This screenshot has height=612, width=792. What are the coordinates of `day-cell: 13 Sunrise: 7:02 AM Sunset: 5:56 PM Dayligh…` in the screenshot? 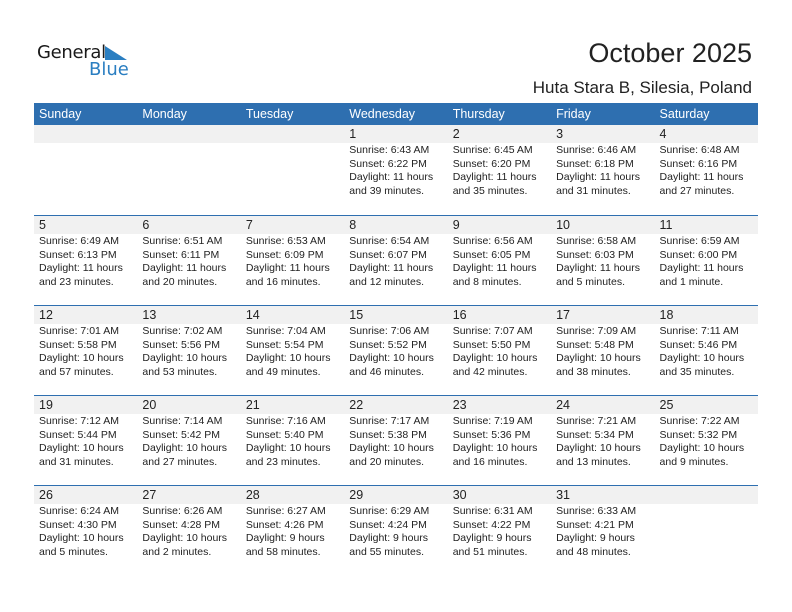 It's located at (188, 342).